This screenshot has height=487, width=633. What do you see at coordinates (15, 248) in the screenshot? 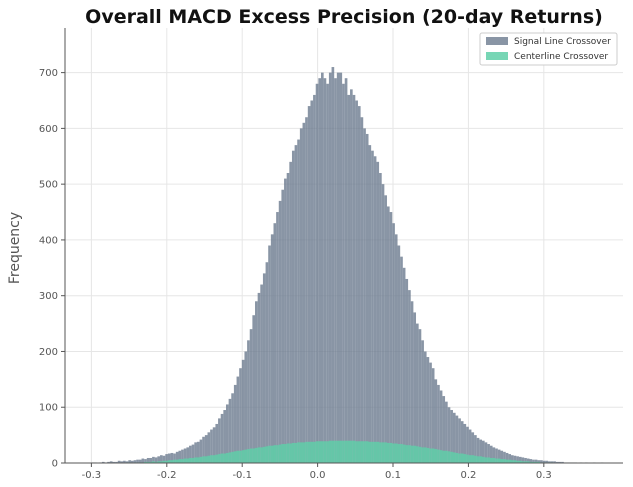
I see `y-axis-label: Frequency` at bounding box center [15, 248].